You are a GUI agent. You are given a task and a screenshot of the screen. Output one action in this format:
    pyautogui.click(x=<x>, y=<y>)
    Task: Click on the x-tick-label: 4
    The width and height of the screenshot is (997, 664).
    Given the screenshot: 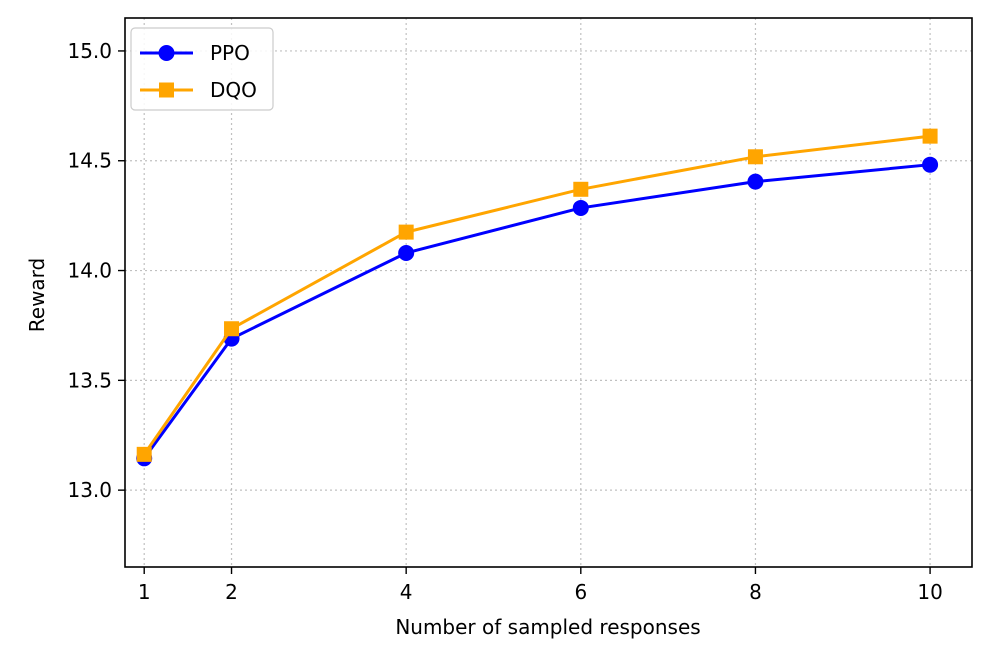 What is the action you would take?
    pyautogui.click(x=406, y=592)
    